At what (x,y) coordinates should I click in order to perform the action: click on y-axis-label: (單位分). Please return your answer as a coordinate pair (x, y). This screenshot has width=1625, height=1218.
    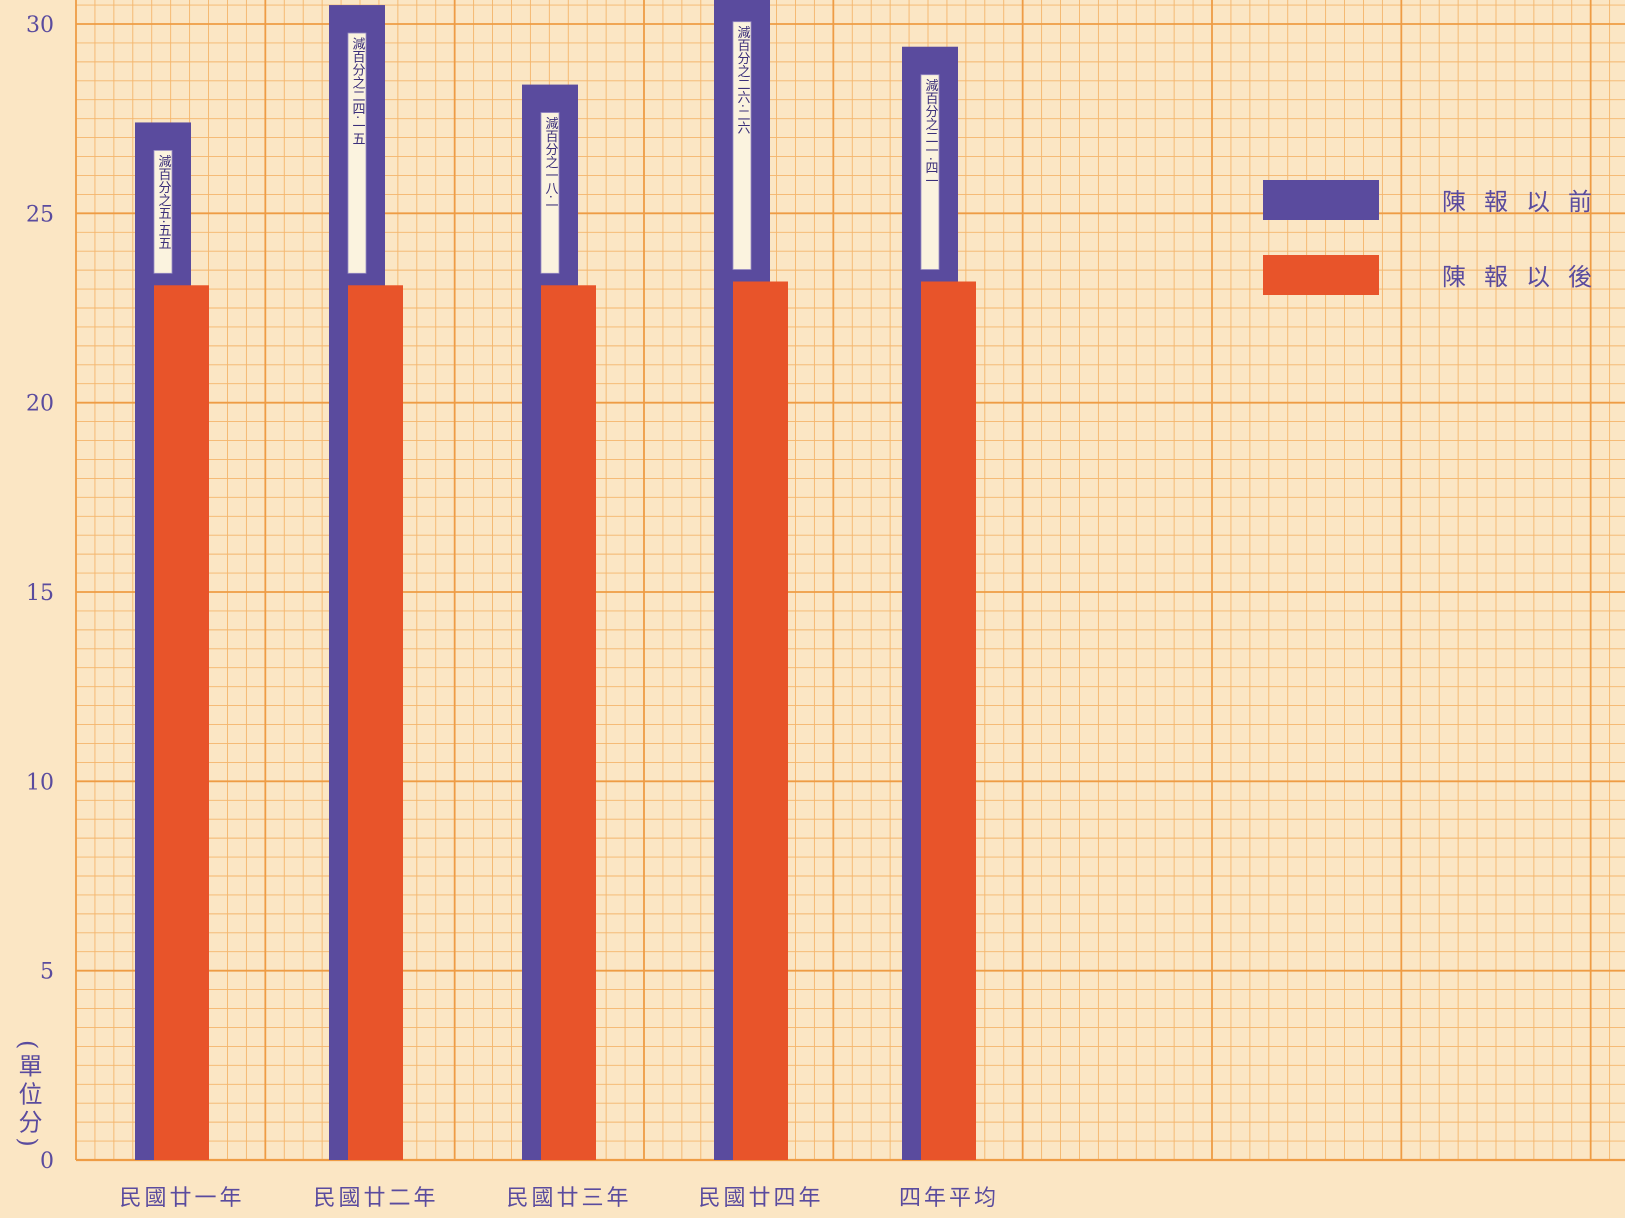
    Looking at the image, I should click on (28, 1095).